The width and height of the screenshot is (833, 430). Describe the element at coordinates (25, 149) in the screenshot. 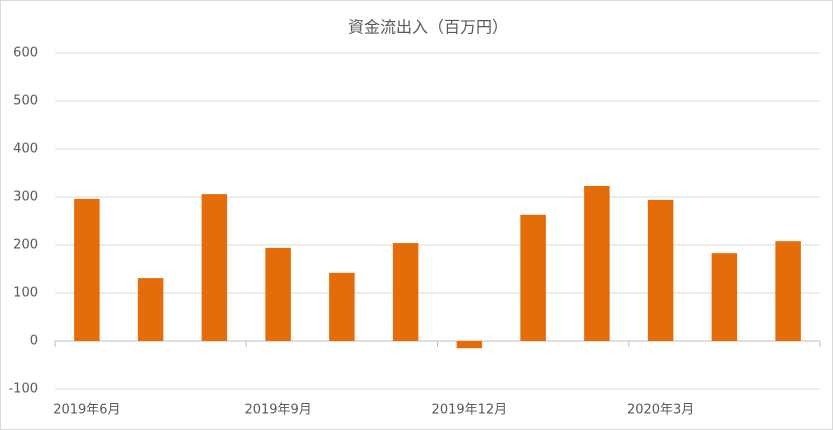

I see `y-tick-label: 400` at that location.